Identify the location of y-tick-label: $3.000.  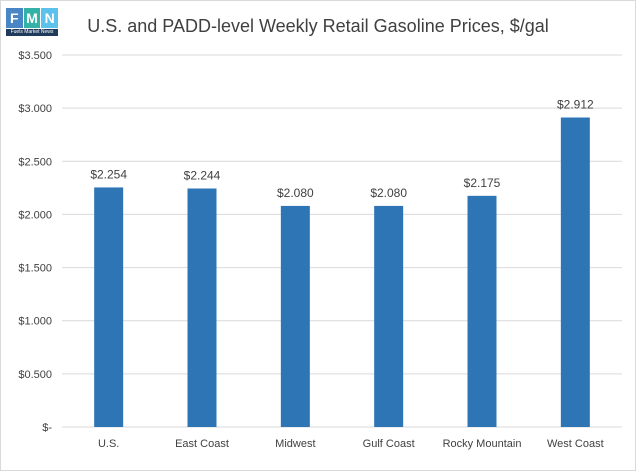
(35, 109).